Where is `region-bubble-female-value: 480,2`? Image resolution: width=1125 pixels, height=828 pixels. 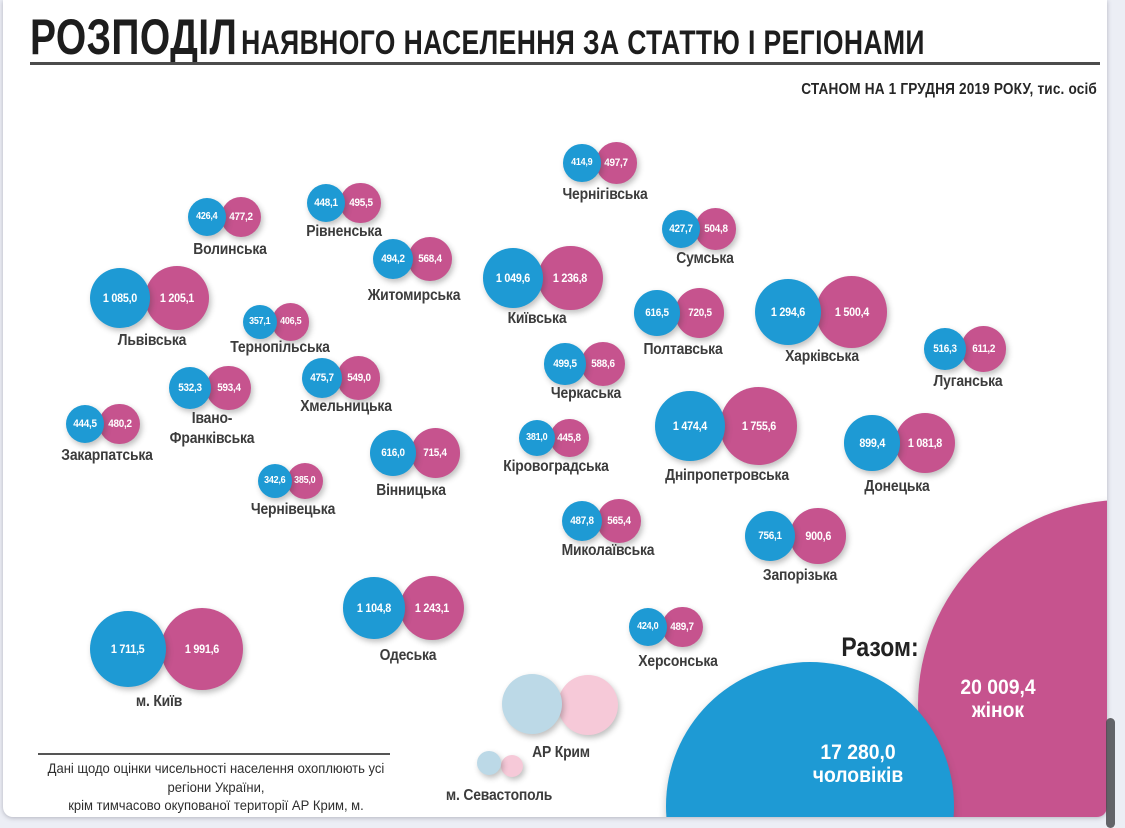 region-bubble-female-value: 480,2 is located at coordinates (119, 423).